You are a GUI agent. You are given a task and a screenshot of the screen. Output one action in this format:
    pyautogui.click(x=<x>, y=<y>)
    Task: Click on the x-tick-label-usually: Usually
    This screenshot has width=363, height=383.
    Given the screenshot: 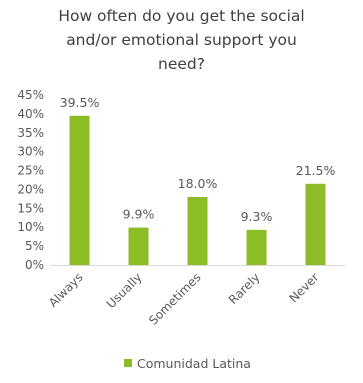 What is the action you would take?
    pyautogui.click(x=124, y=290)
    